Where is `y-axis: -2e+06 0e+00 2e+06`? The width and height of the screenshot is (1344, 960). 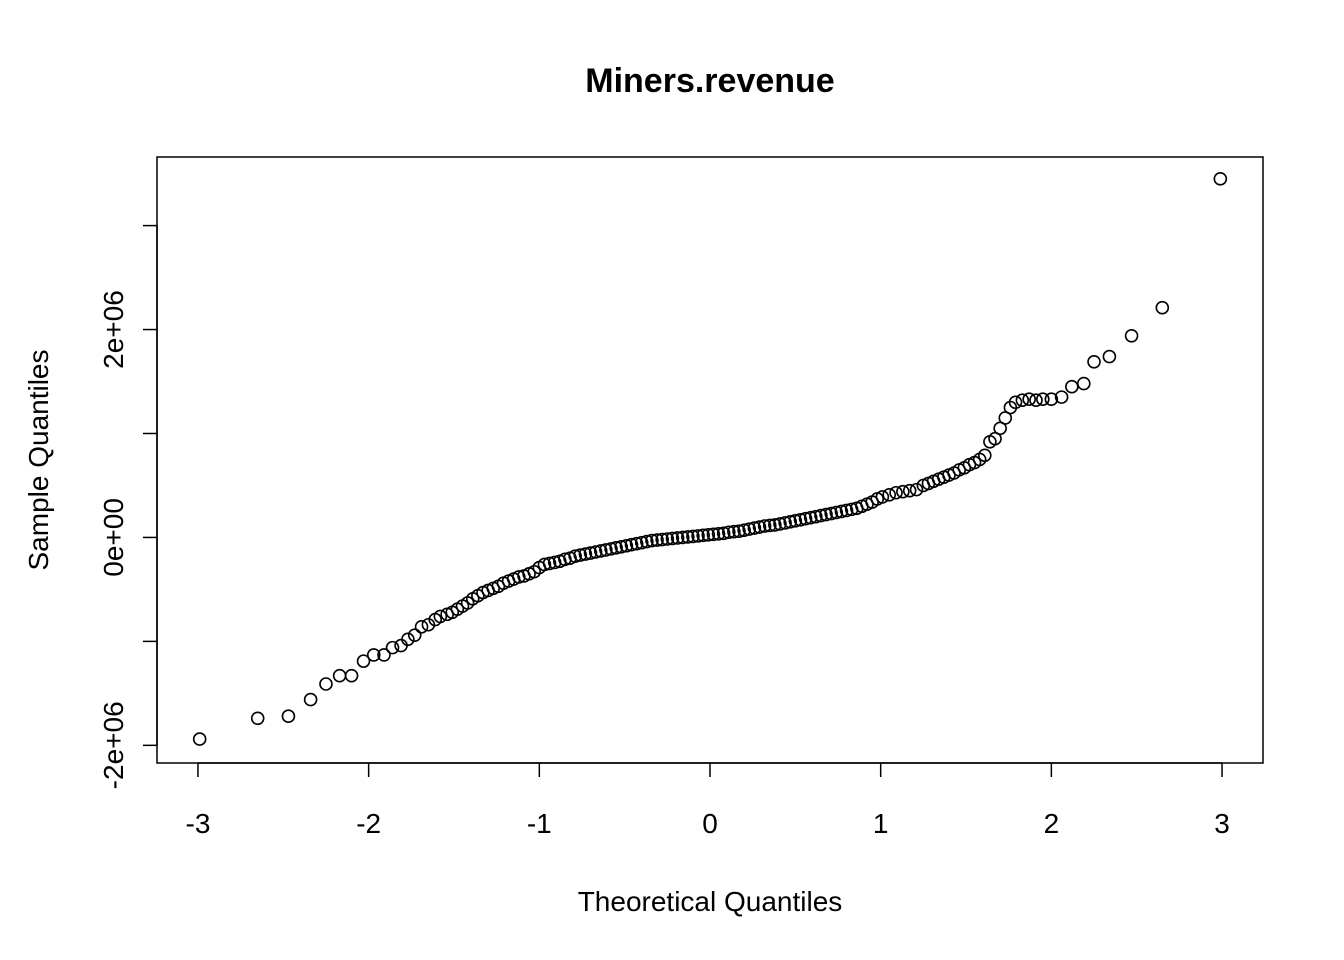 y-axis: -2e+06 0e+00 2e+06 is located at coordinates (128, 506).